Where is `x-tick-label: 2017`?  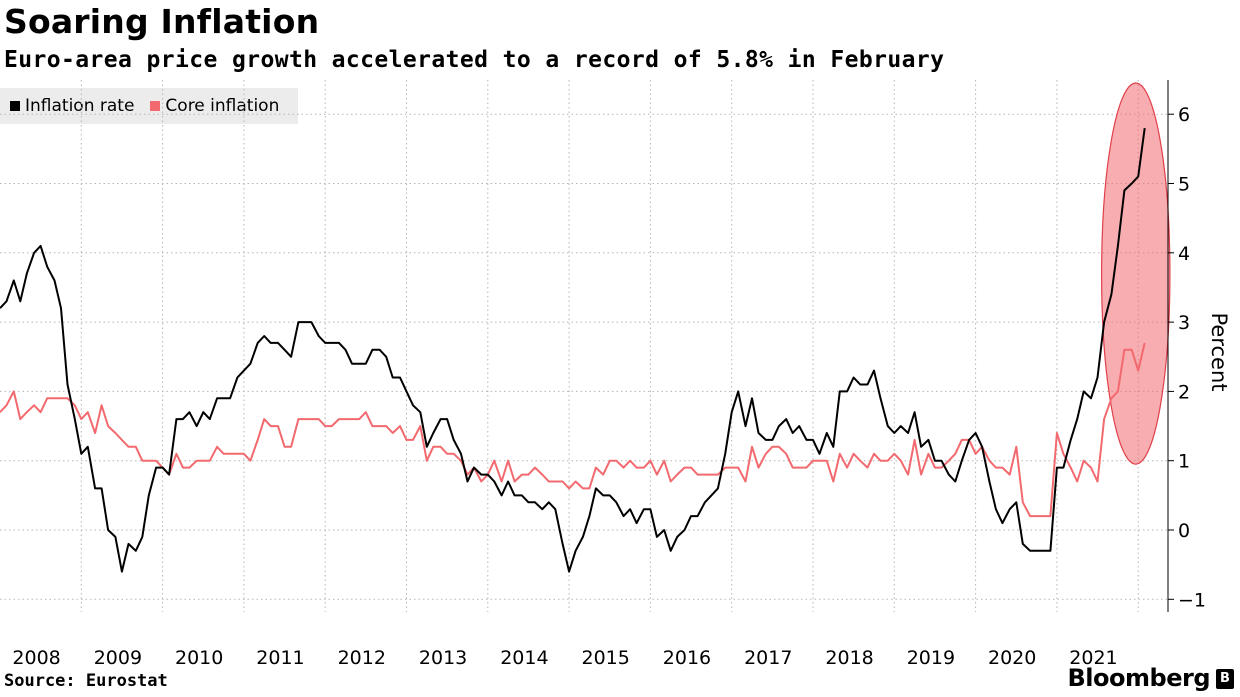 x-tick-label: 2017 is located at coordinates (768, 658).